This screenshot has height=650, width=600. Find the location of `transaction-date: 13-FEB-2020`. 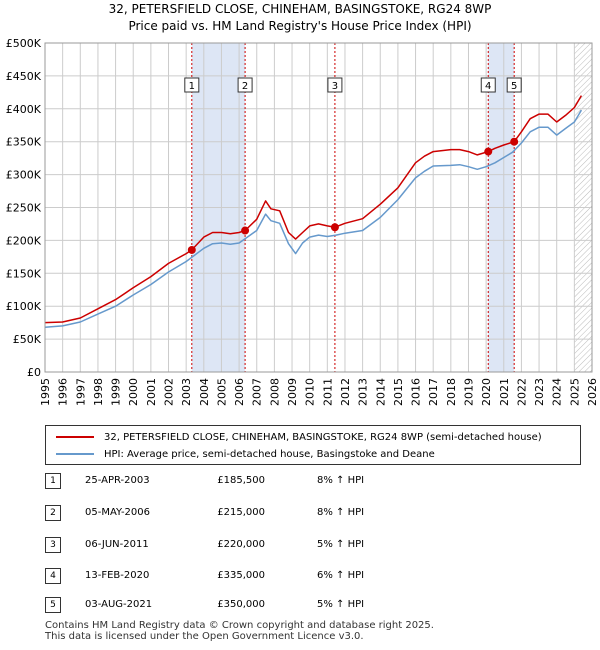

transaction-date: 13-FEB-2020 is located at coordinates (117, 575).